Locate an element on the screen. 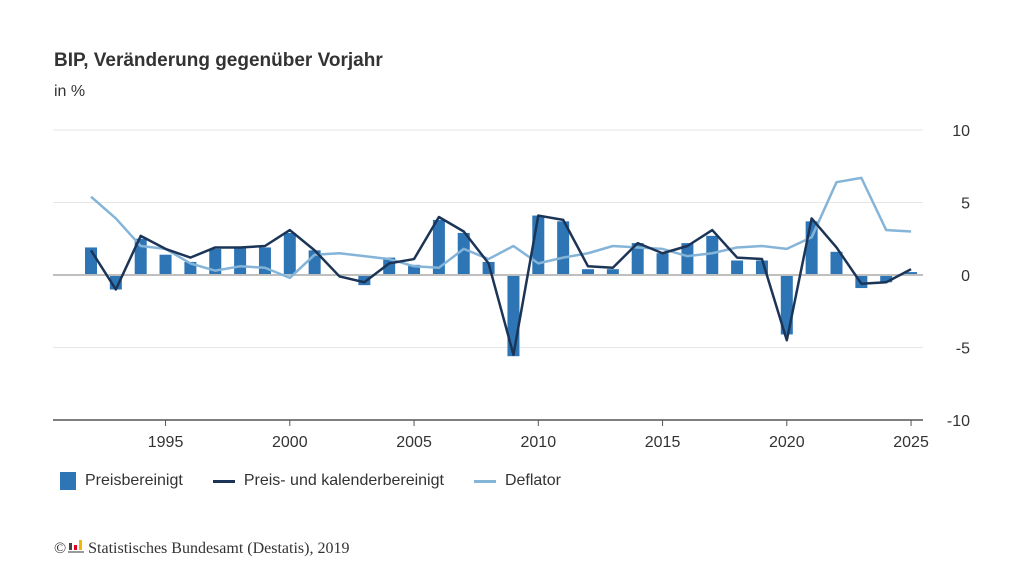 This screenshot has height=576, width=1024. y-tick-label: 5 is located at coordinates (965, 204).